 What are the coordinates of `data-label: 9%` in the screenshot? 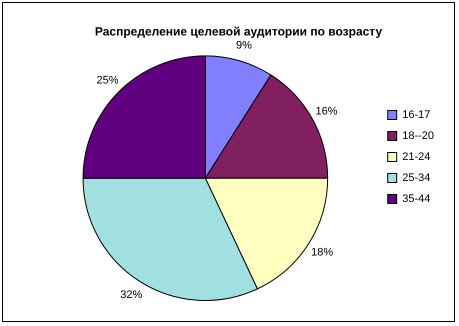 It's located at (244, 45).